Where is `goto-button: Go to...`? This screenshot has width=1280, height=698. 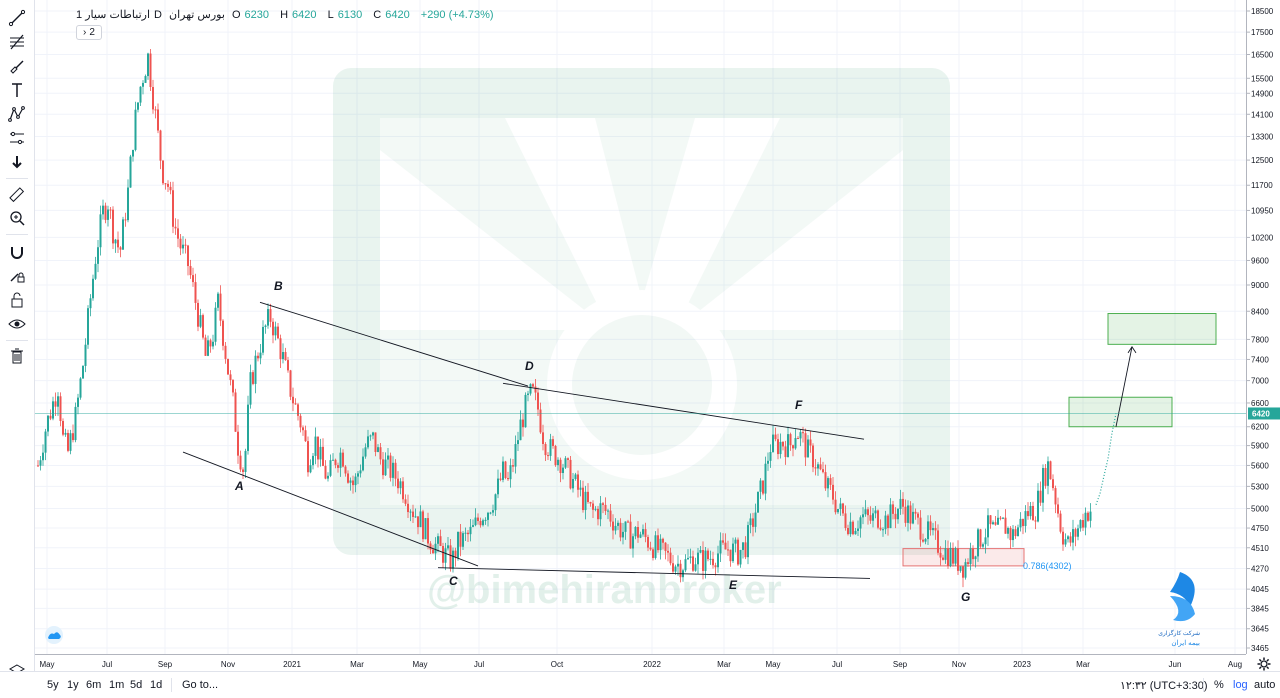
goto-button: Go to... is located at coordinates (200, 685).